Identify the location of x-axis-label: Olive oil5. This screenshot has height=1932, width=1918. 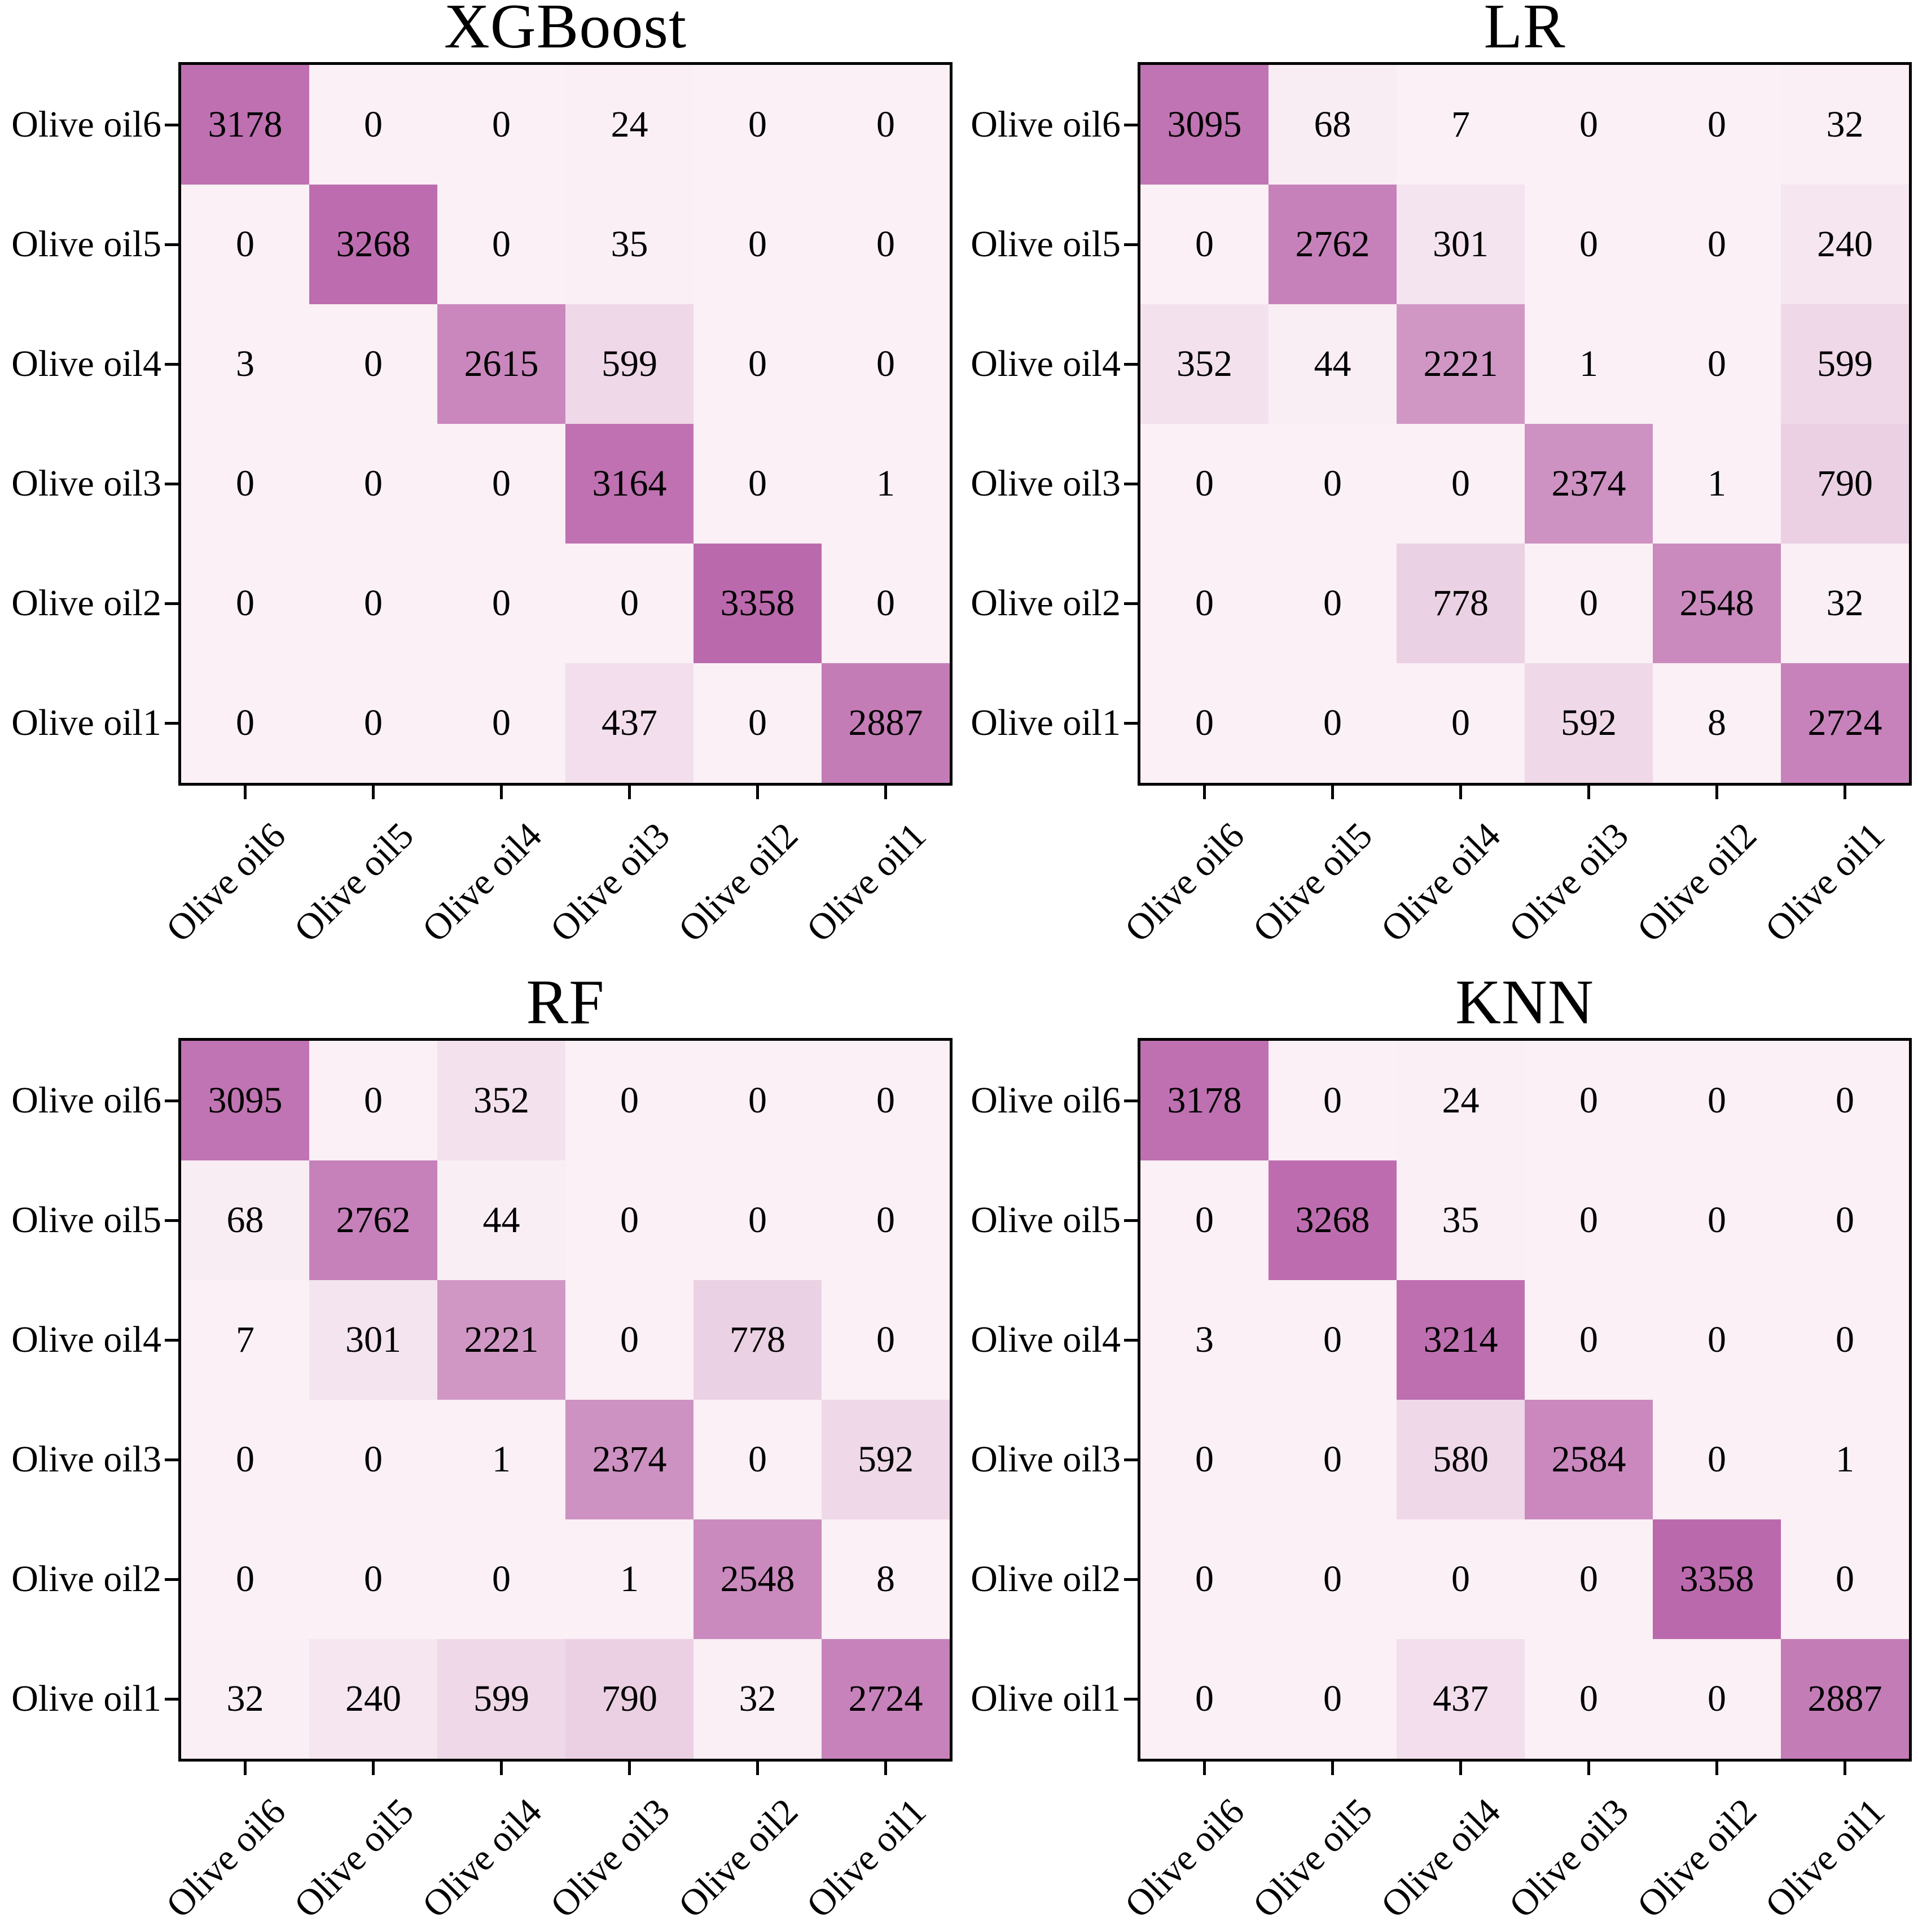
(354, 1858).